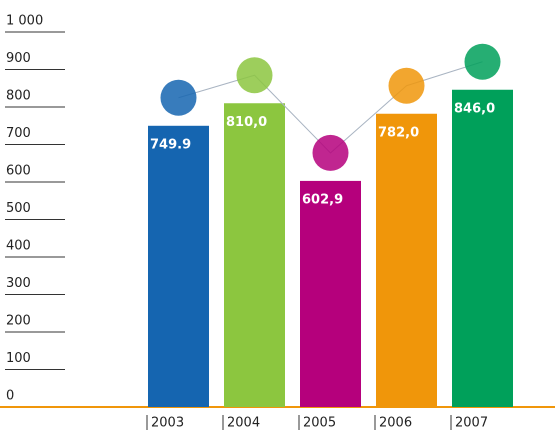 The width and height of the screenshot is (555, 431). Describe the element at coordinates (398, 132) in the screenshot. I see `value-label: 782,0` at that location.